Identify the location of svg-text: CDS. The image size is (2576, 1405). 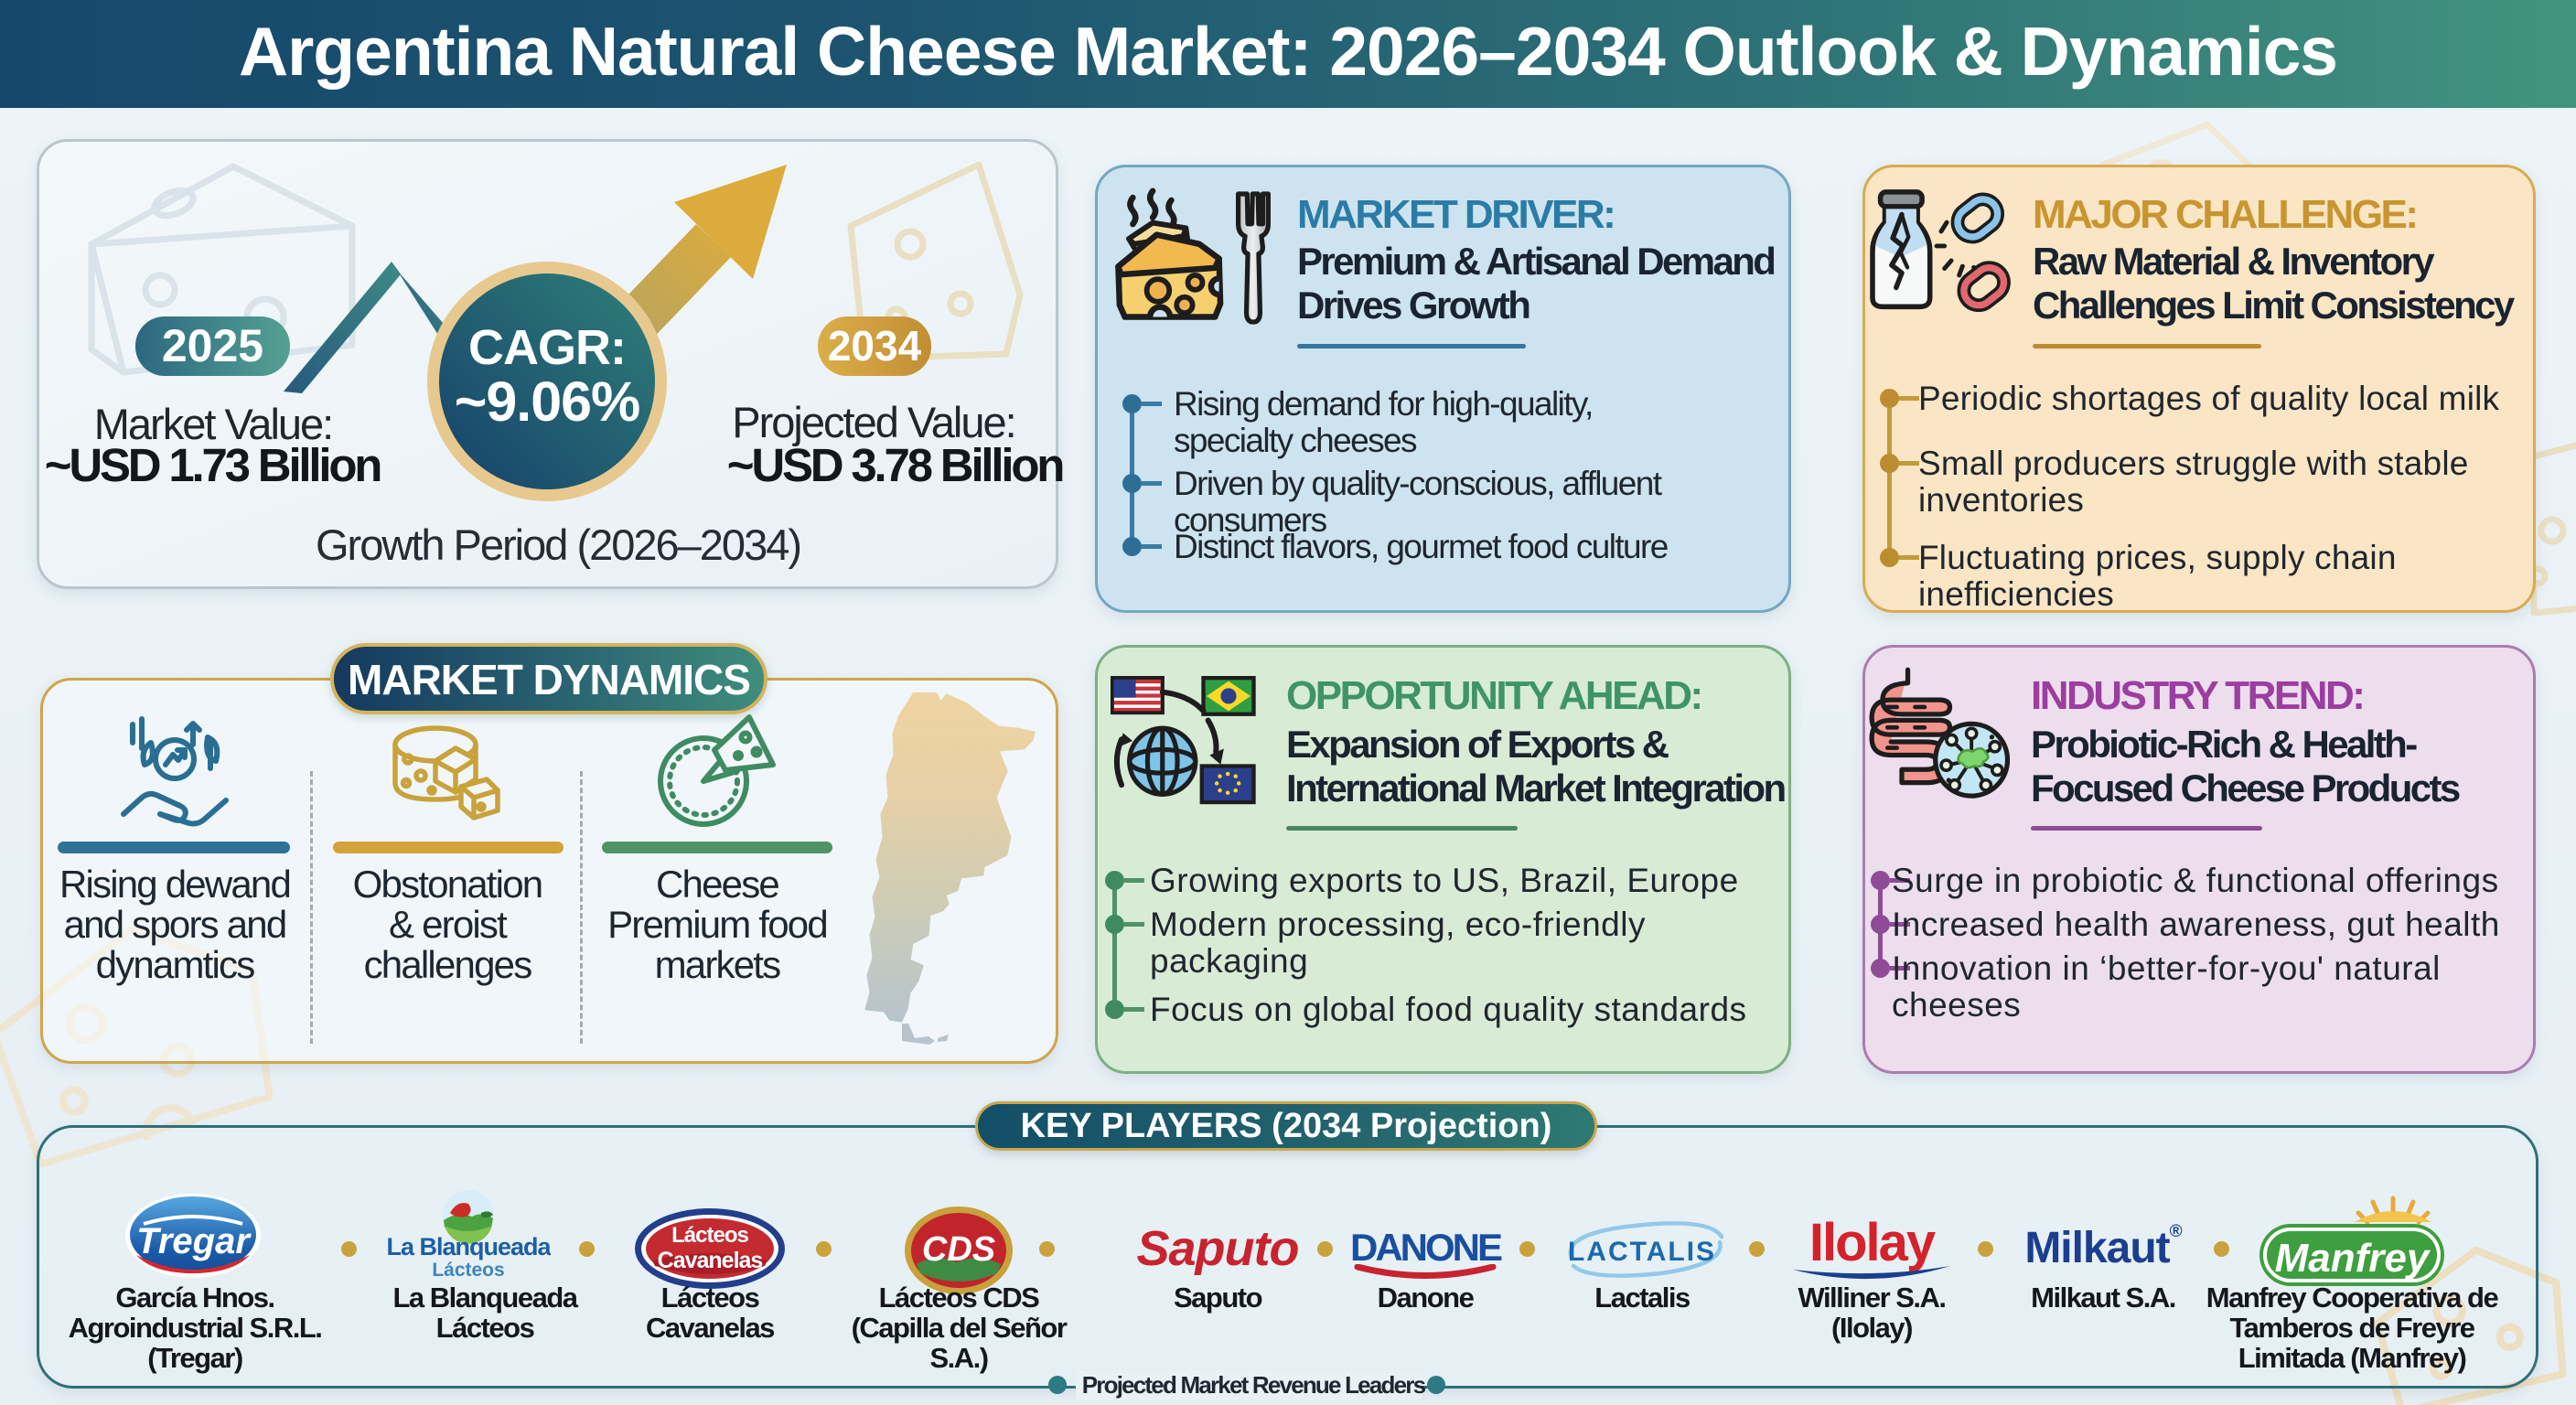
(959, 1249).